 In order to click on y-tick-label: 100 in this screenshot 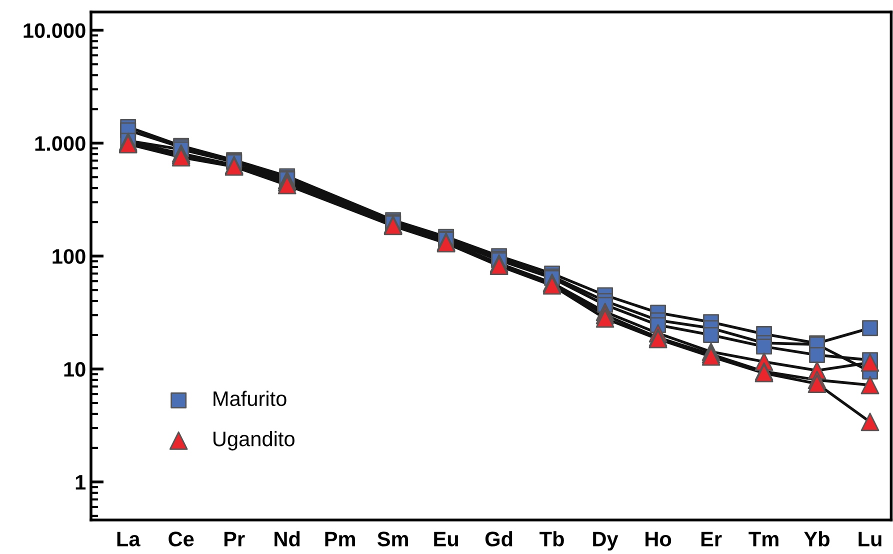, I will do `click(69, 256)`.